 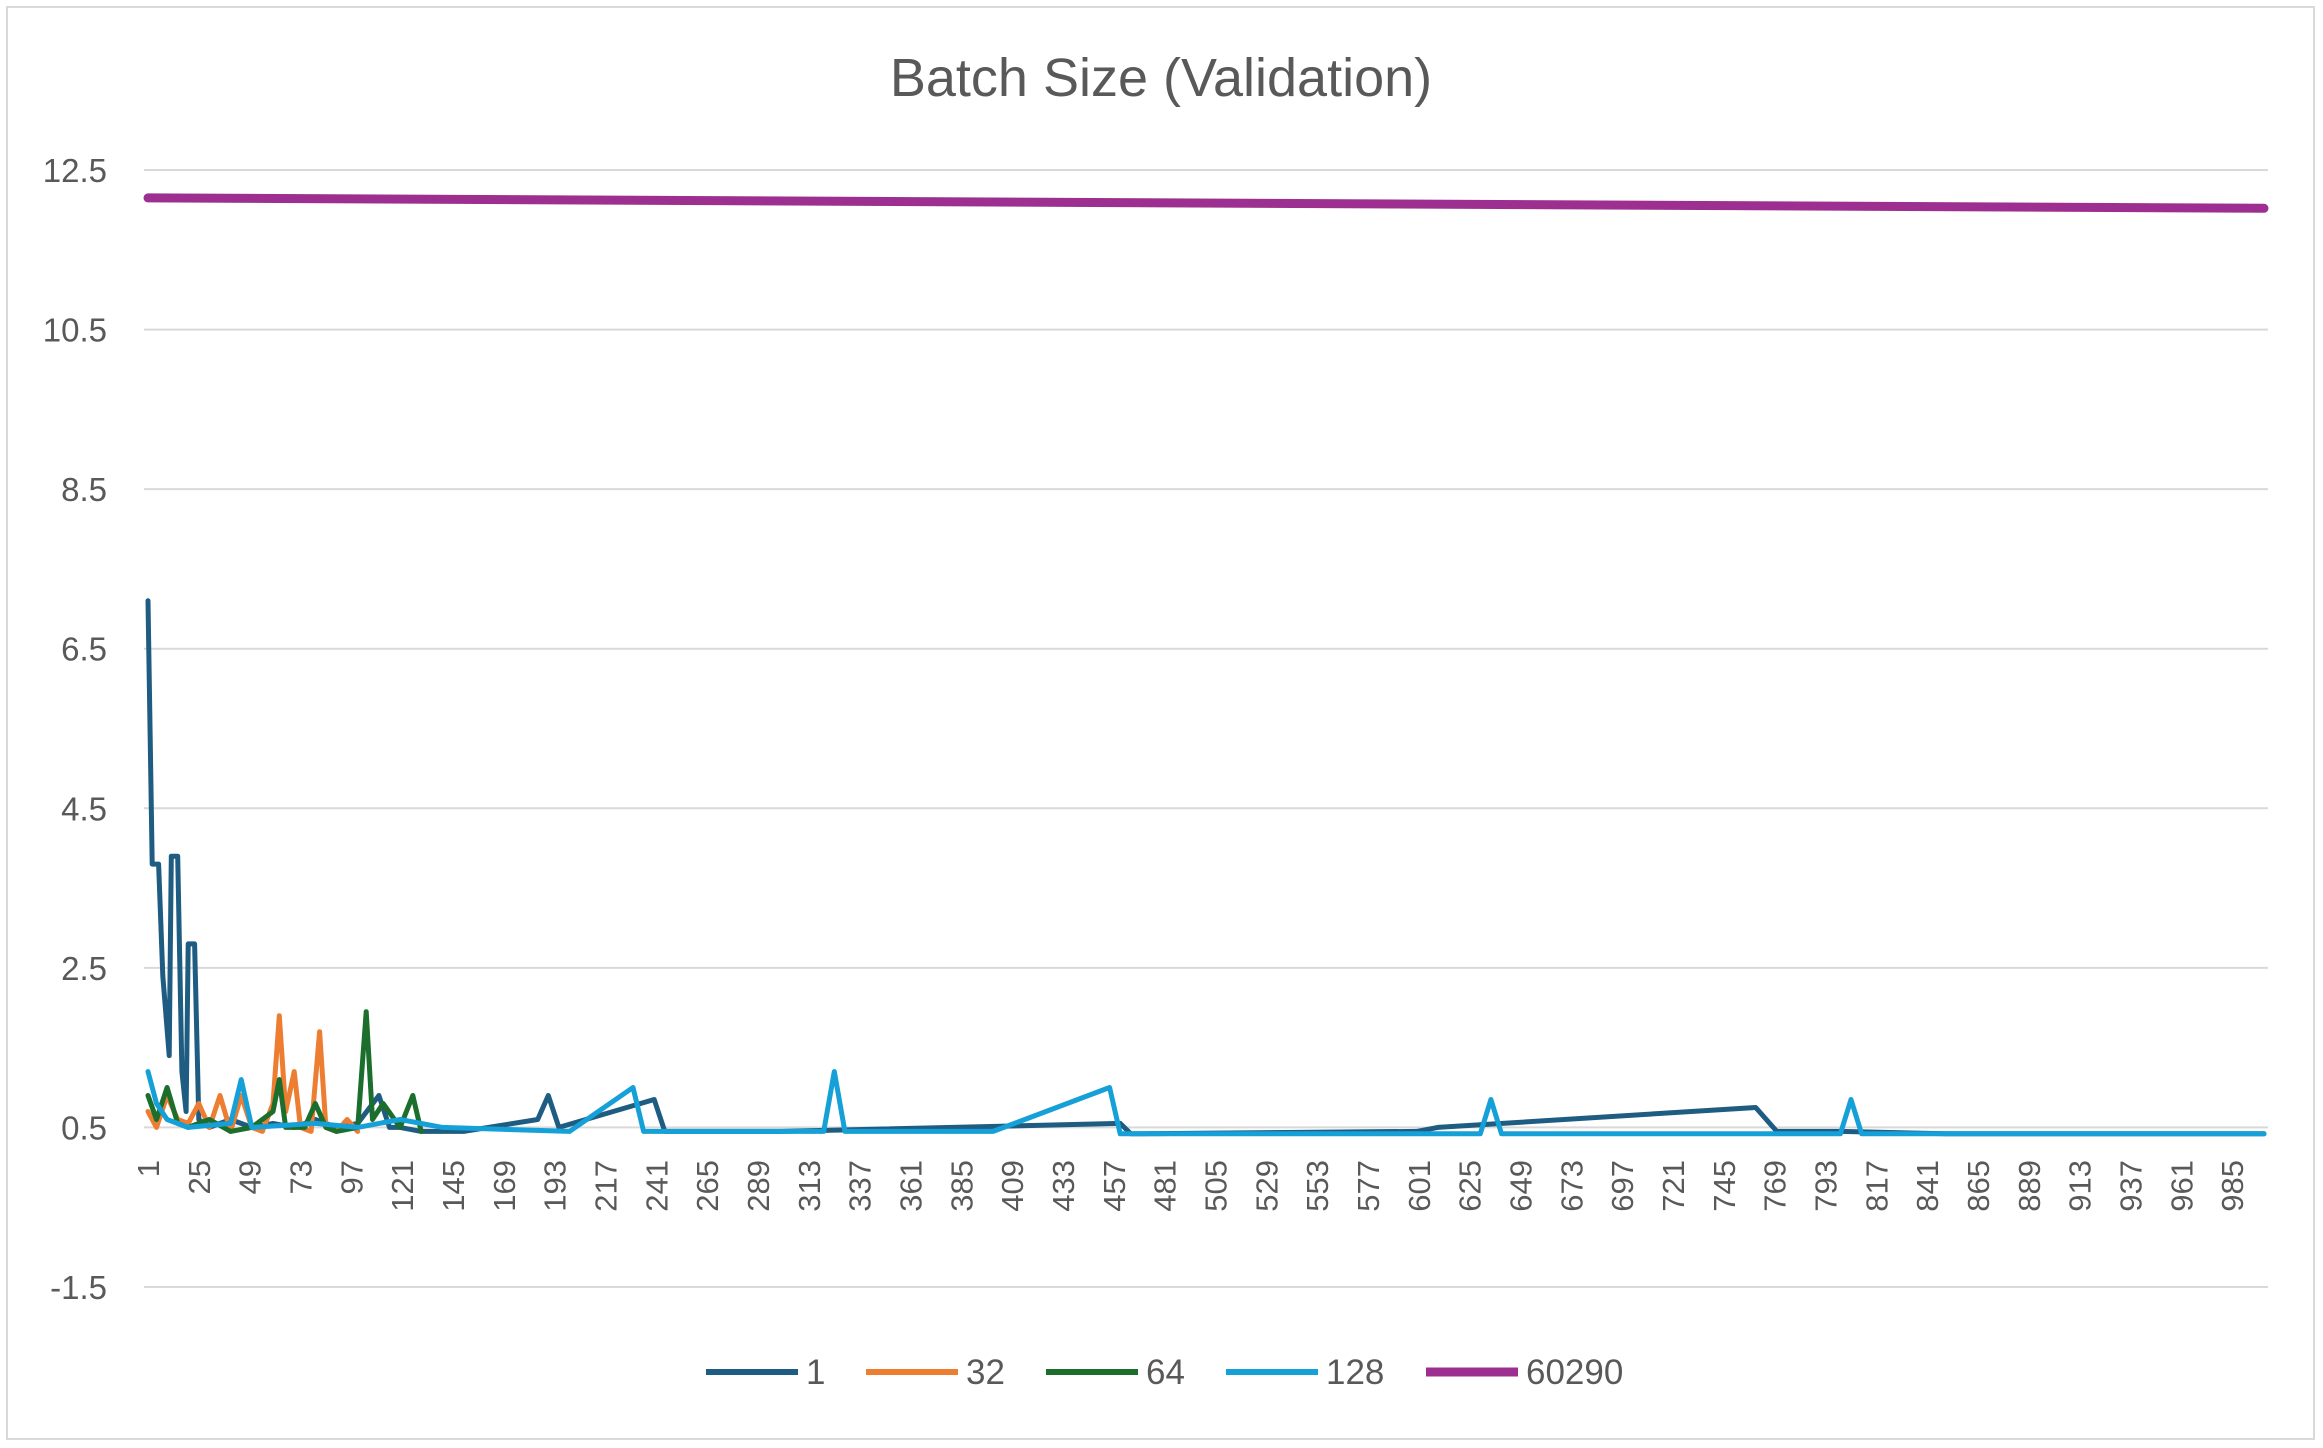 What do you see at coordinates (1876, 1186) in the screenshot?
I see `x-tick-label: 817` at bounding box center [1876, 1186].